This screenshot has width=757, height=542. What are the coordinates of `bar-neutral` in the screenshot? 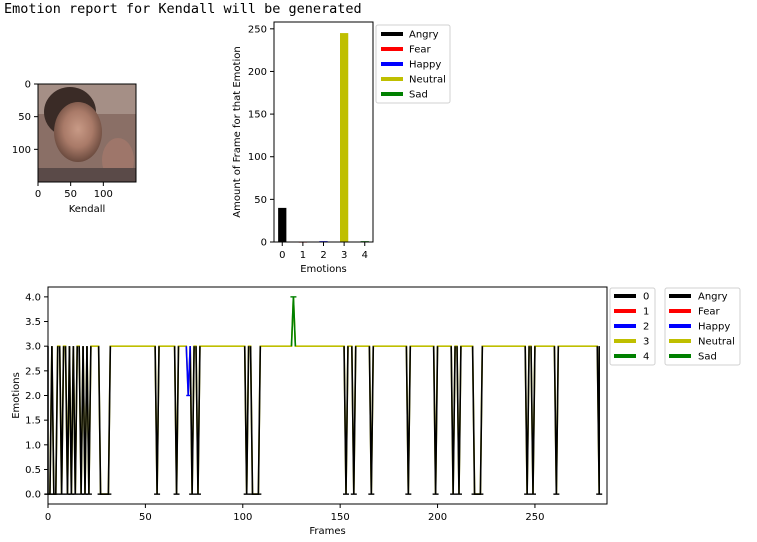 It's located at (344, 138).